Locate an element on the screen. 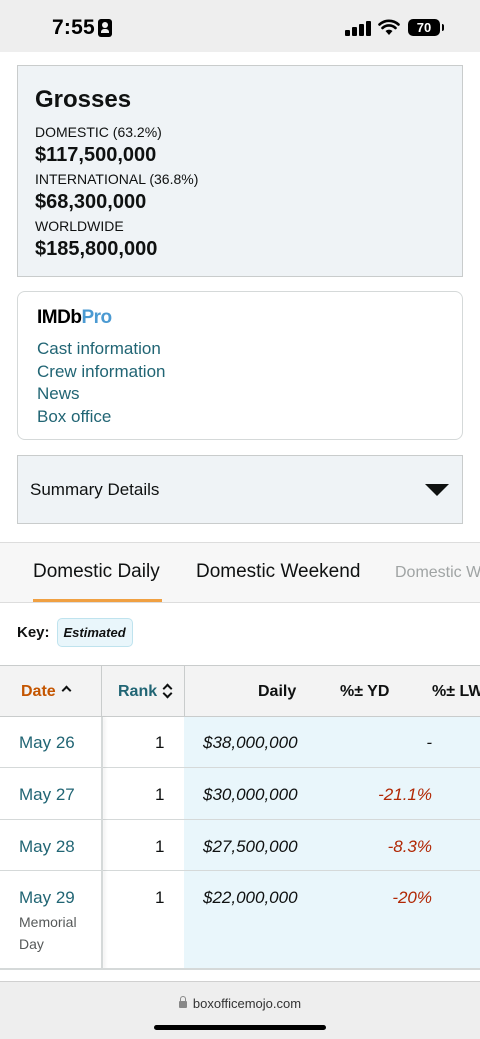 The width and height of the screenshot is (480, 1039). contact-card-icon is located at coordinates (105, 28).